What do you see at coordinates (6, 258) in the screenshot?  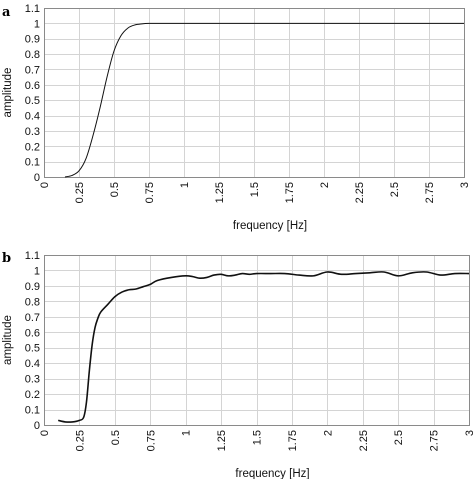 I see `panel-label: b` at bounding box center [6, 258].